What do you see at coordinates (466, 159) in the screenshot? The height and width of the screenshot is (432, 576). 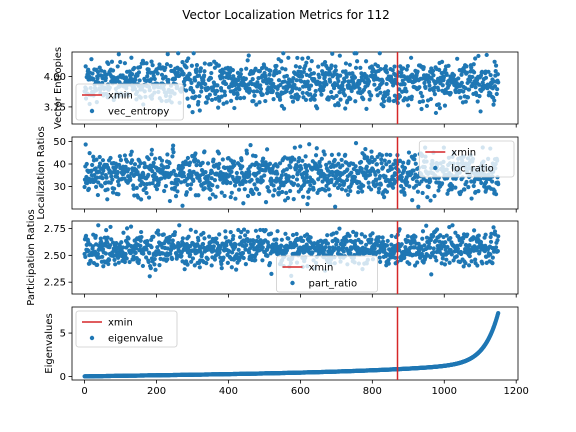 I see `legend-box` at bounding box center [466, 159].